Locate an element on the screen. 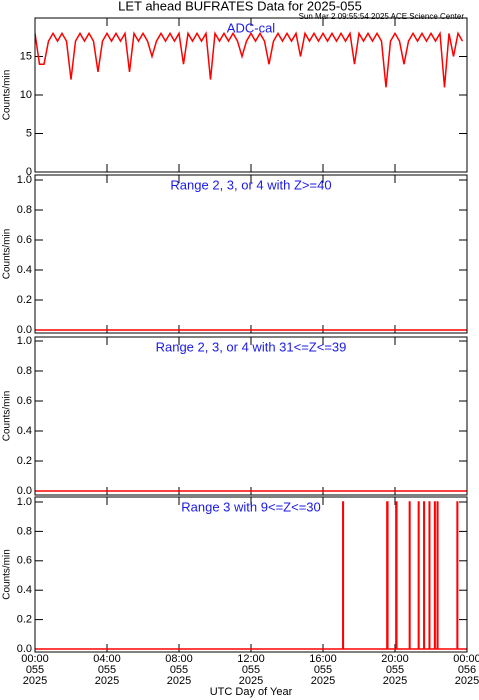 The height and width of the screenshot is (700, 479). x-tick-label: 12:00 055 2025 is located at coordinates (251, 670).